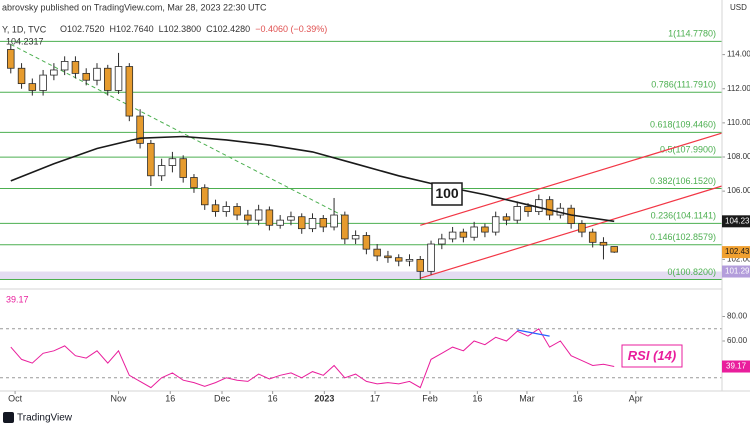 This screenshot has height=435, width=750. I want to click on price-tag-label: 101.29, so click(737, 271).